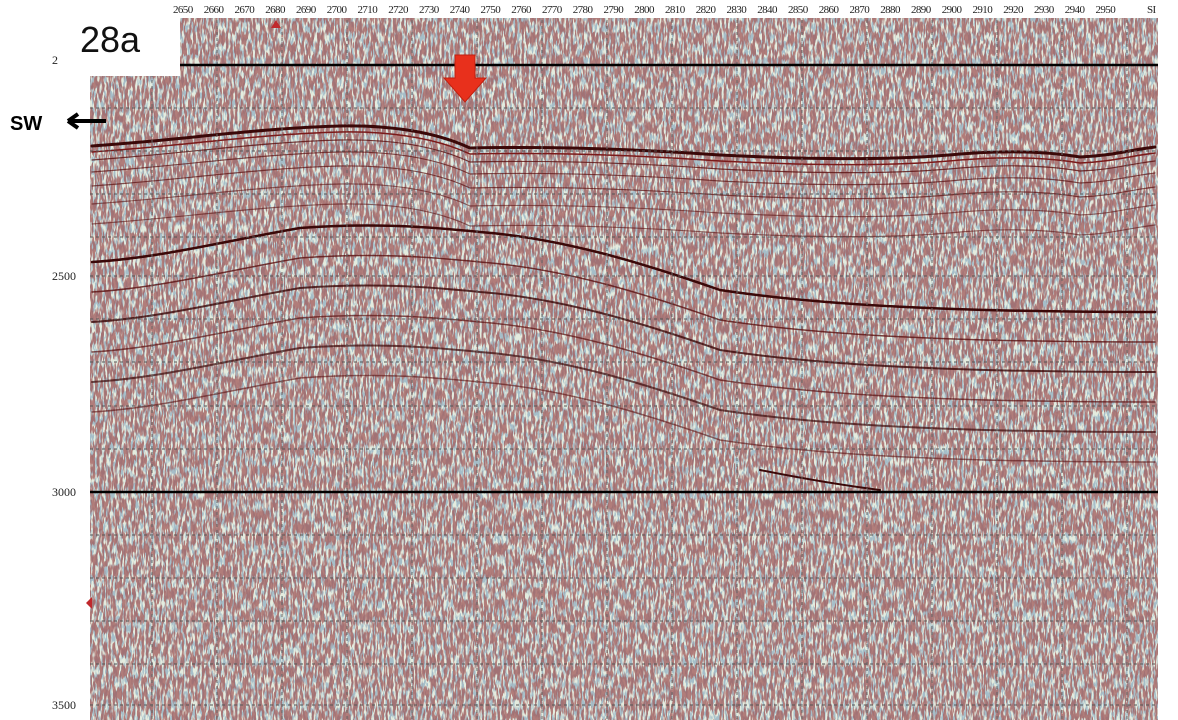 Image resolution: width=1178 pixels, height=720 pixels. Describe the element at coordinates (86, 121) in the screenshot. I see `direction-arrow` at that location.